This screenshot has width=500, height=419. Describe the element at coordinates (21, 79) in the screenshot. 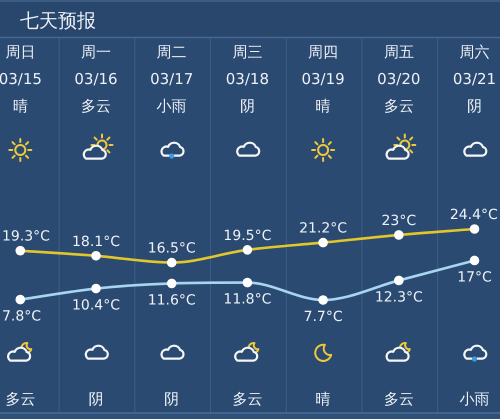

I see `x-tick-label: 周日 03/15 晴` at that location.